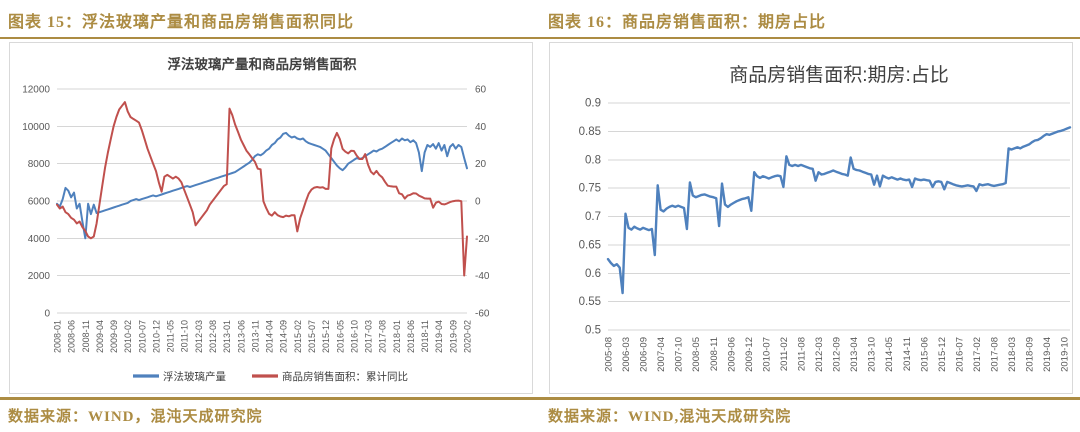 The height and width of the screenshot is (432, 1080). Describe the element at coordinates (481, 164) in the screenshot. I see `svg-text: 20` at that location.